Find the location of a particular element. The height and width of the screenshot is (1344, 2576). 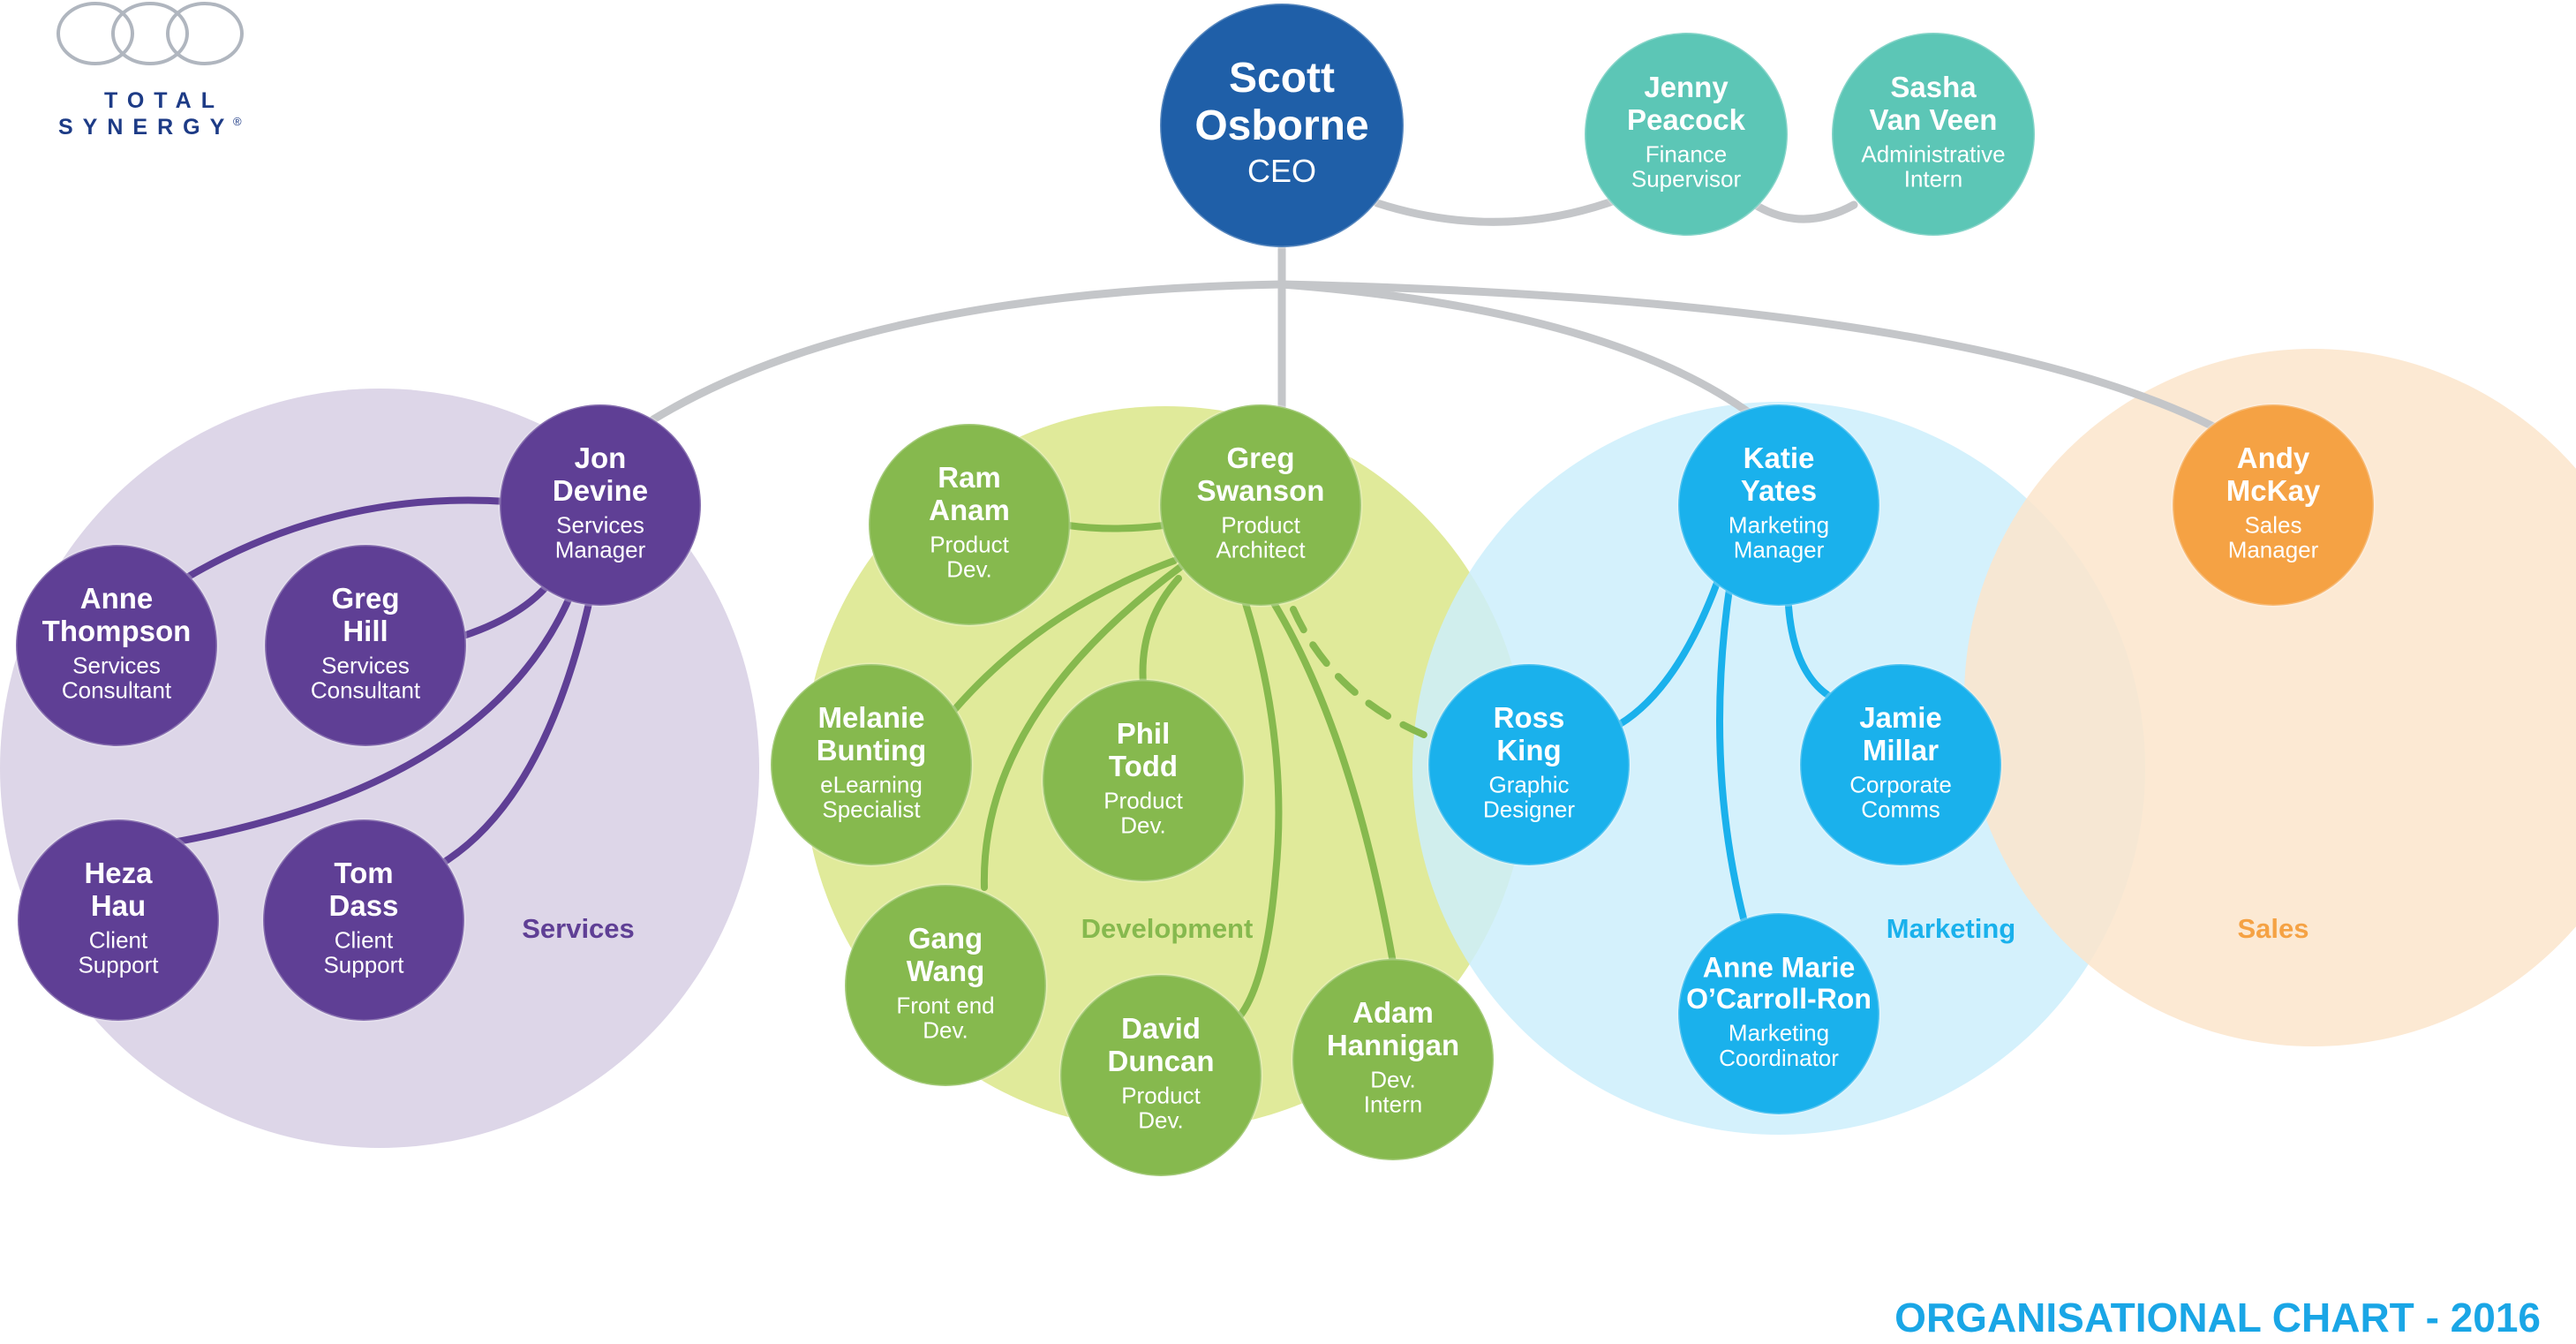

person-role: Services is located at coordinates (366, 666).